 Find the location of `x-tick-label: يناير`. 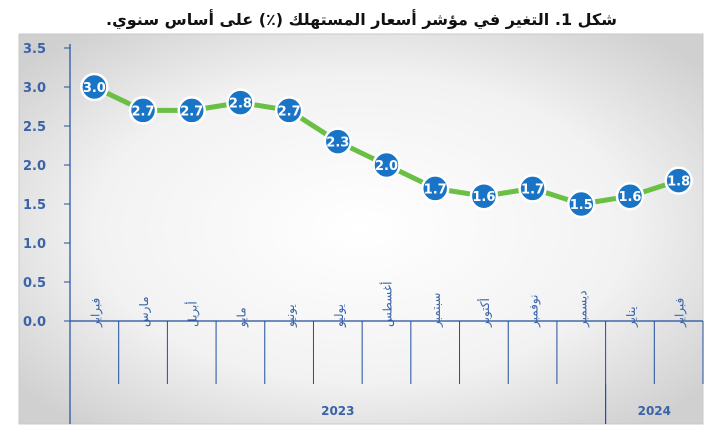

x-tick-label: يناير is located at coordinates (631, 317).